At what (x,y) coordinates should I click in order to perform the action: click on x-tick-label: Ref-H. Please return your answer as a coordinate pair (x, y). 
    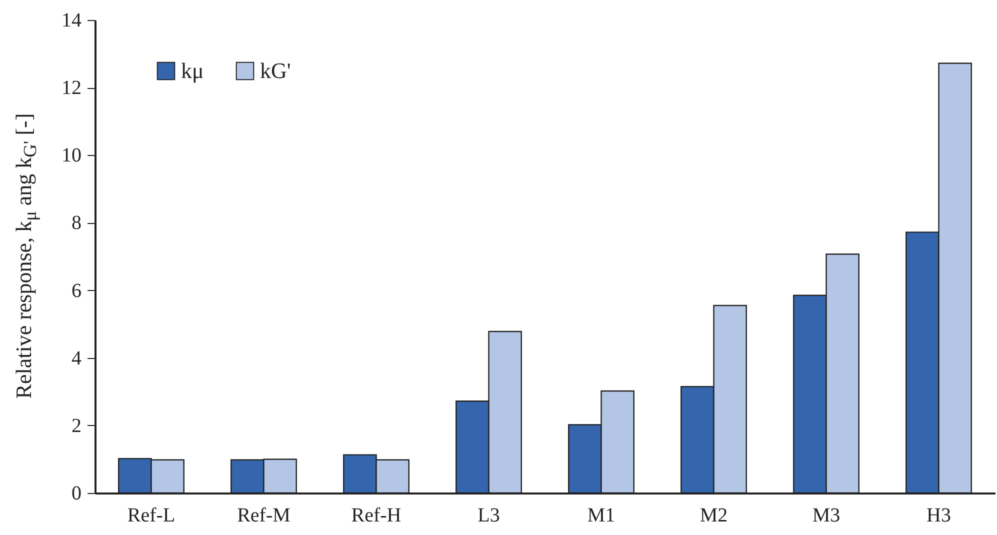
    Looking at the image, I should click on (376, 515).